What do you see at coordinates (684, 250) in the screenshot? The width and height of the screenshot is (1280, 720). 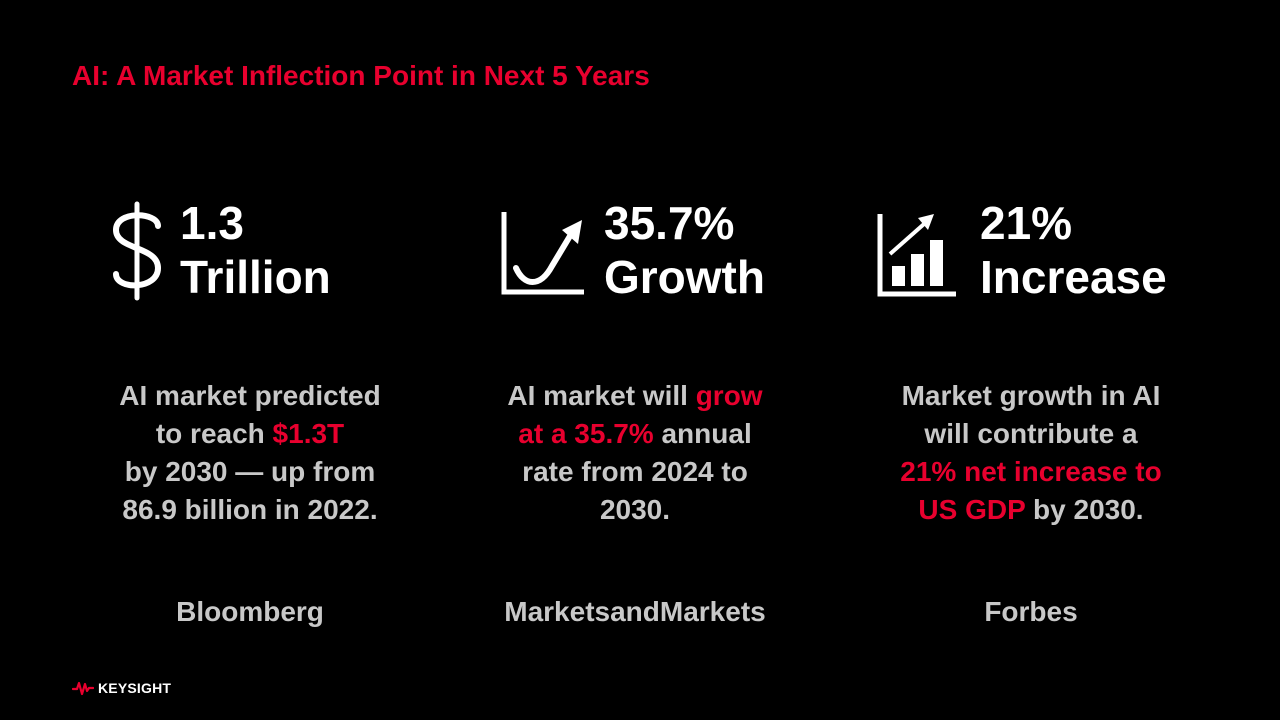 I see `stat-value-growth: 35.7% Growth` at bounding box center [684, 250].